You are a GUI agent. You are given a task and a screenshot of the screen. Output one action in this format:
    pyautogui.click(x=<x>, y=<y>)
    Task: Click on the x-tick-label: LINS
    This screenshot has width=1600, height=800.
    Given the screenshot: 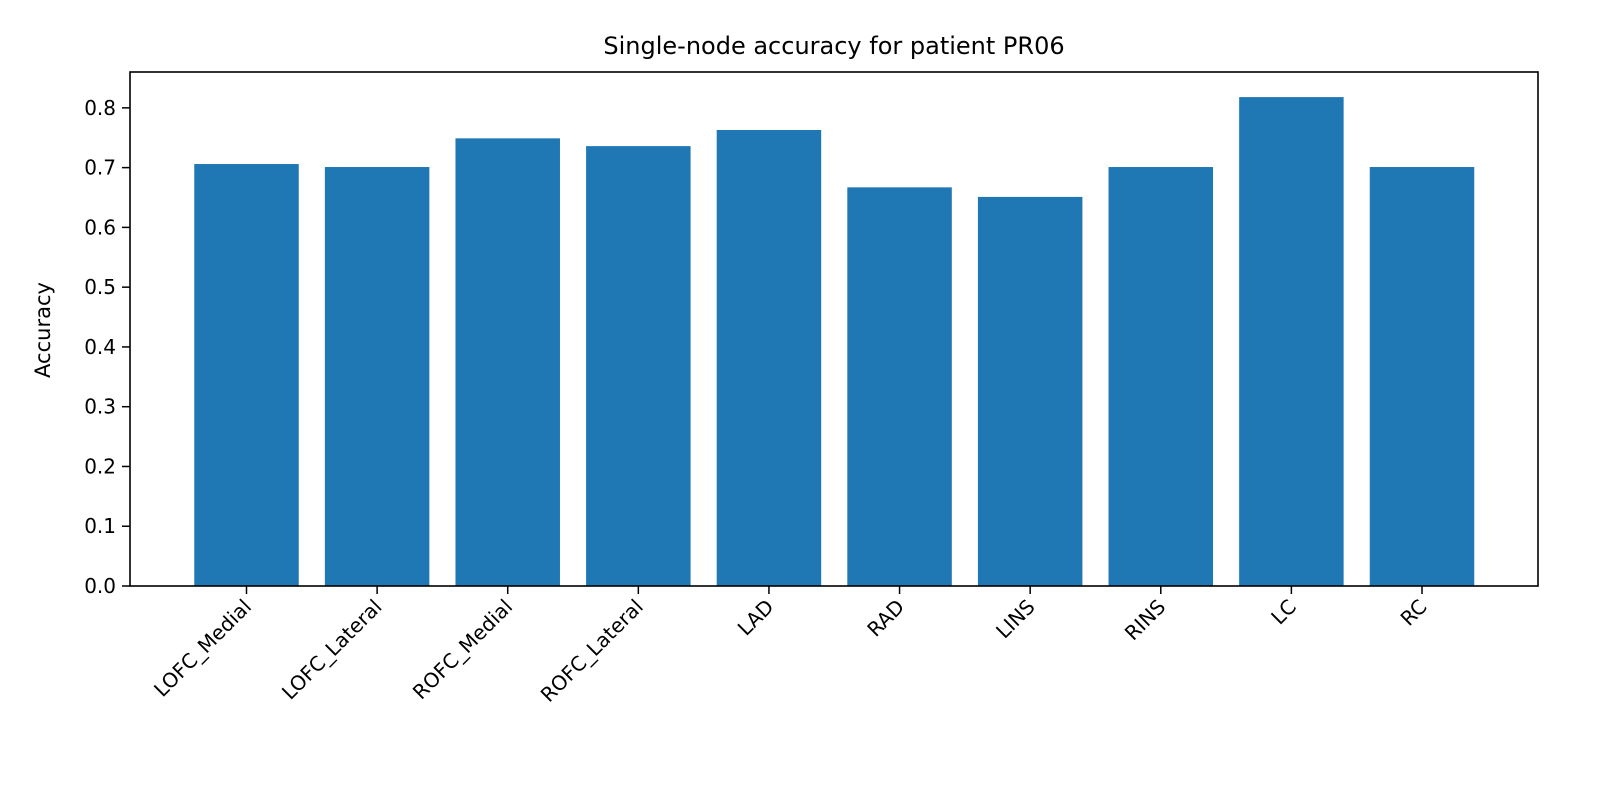 What is the action you would take?
    pyautogui.click(x=1015, y=619)
    